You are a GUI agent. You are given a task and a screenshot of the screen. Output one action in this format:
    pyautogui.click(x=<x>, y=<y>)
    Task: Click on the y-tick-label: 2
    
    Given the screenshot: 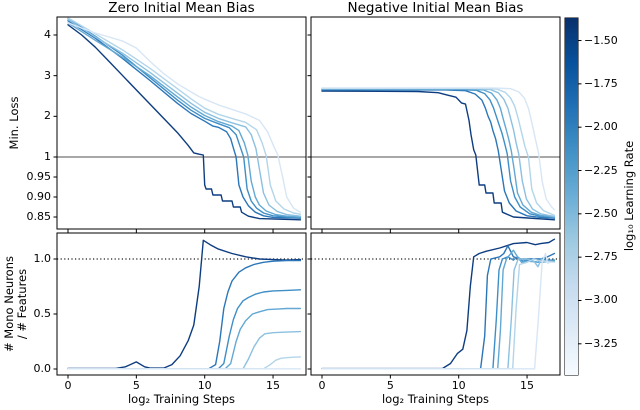 What is the action you would take?
    pyautogui.click(x=47, y=116)
    